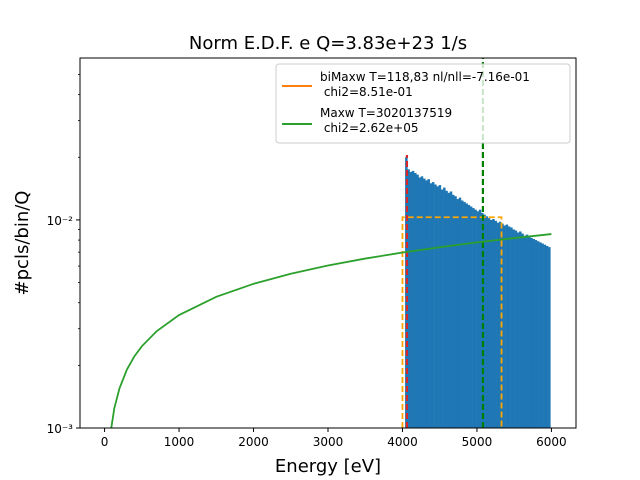 This screenshot has height=480, width=640. Describe the element at coordinates (551, 442) in the screenshot. I see `x-tick-label: 6000` at that location.